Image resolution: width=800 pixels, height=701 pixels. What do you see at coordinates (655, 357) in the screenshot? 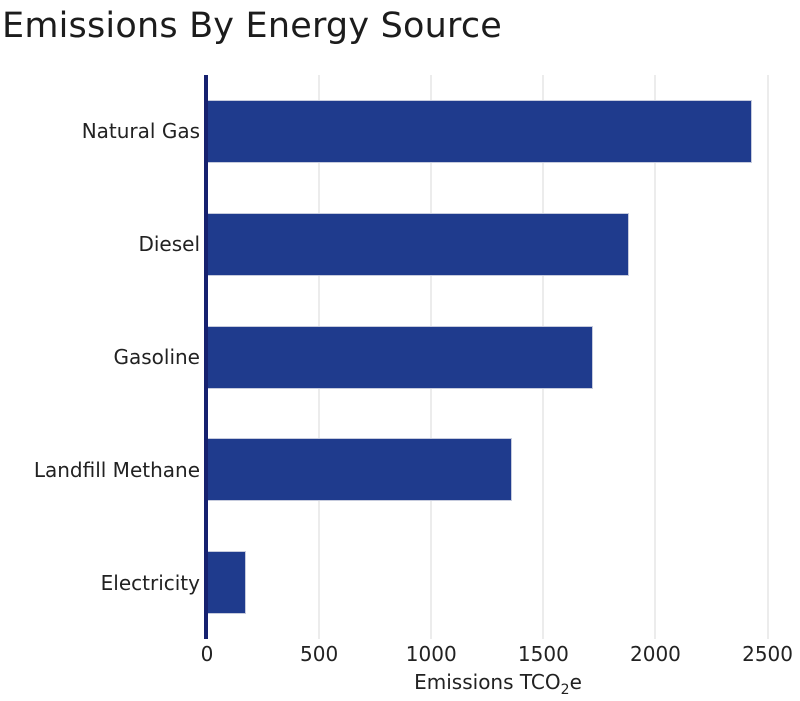
I see `gridline-x-2000` at bounding box center [655, 357].